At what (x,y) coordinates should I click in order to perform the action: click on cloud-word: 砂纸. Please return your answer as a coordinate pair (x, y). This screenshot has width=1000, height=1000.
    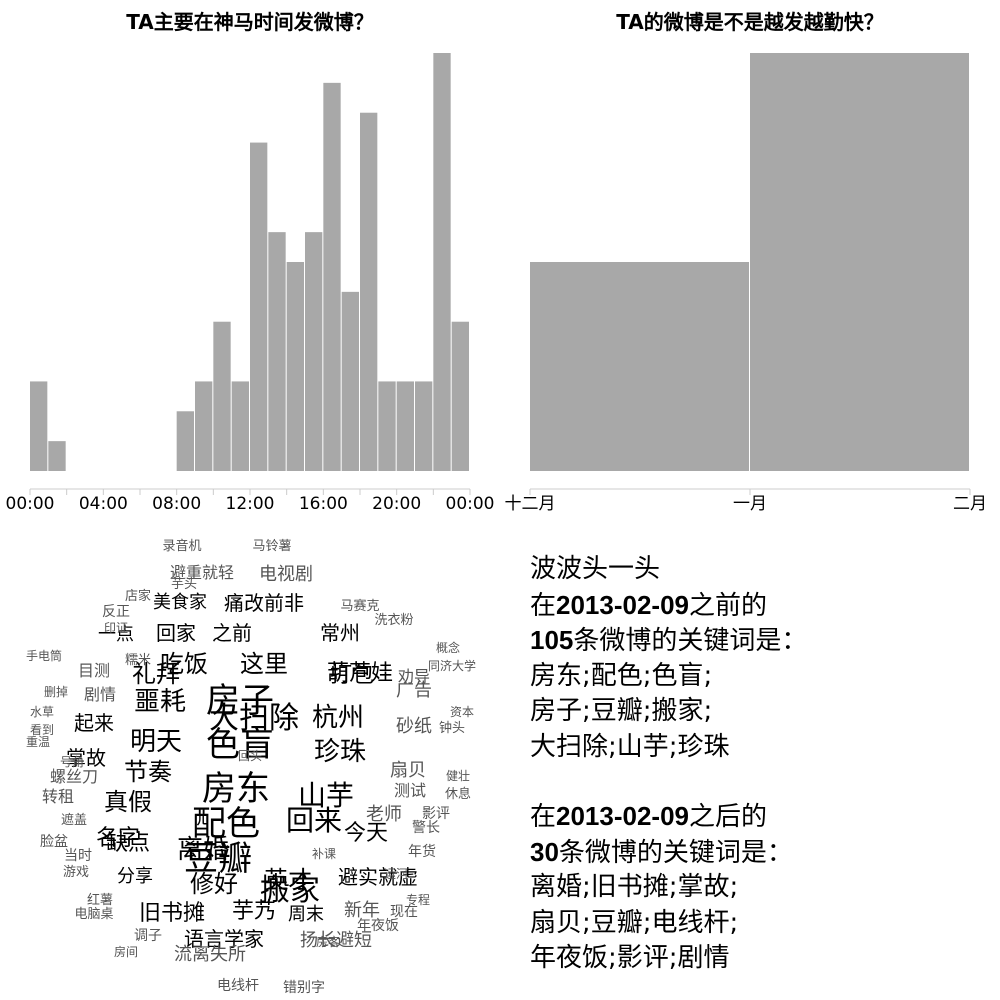
    Looking at the image, I should click on (414, 726).